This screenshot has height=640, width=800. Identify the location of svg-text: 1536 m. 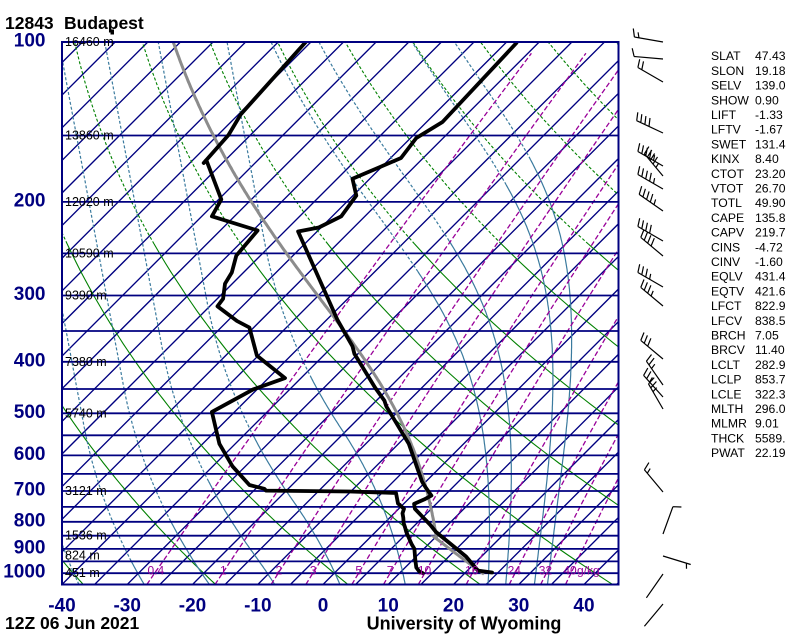
(86, 536).